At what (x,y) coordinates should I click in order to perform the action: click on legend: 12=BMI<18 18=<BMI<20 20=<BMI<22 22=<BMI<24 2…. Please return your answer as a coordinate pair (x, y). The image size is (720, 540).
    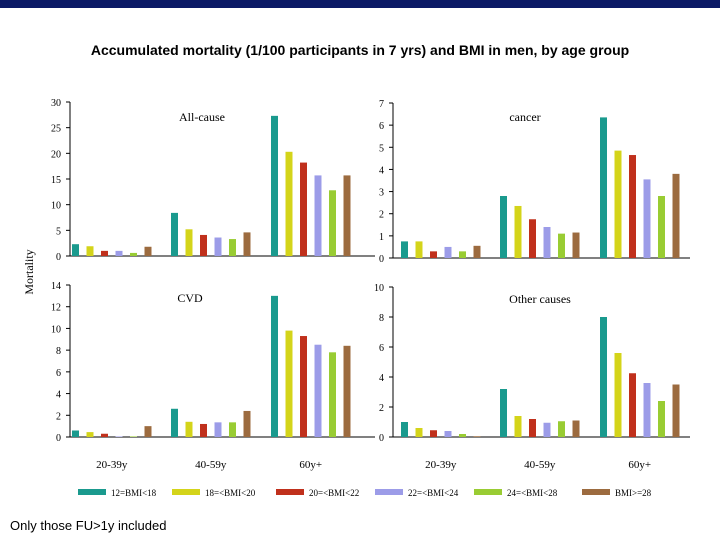
    Looking at the image, I should click on (365, 493).